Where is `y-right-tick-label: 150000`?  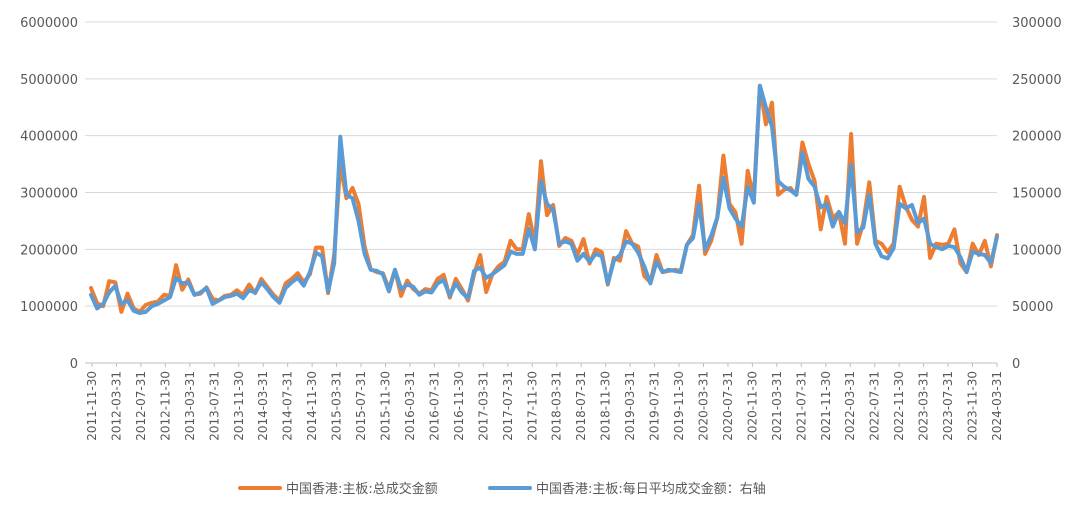 y-right-tick-label: 150000 is located at coordinates (1037, 194).